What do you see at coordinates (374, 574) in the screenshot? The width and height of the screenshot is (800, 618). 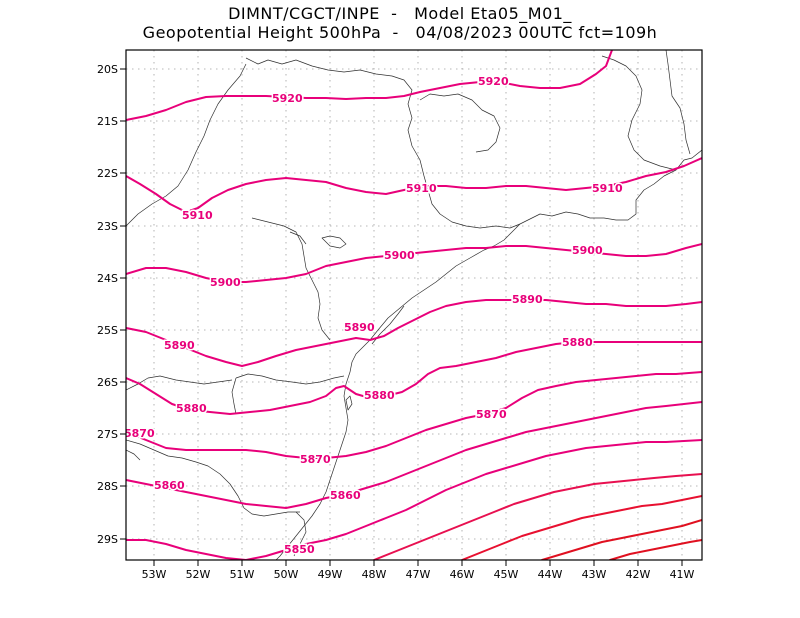 I see `lon-tick-label: 48W` at bounding box center [374, 574].